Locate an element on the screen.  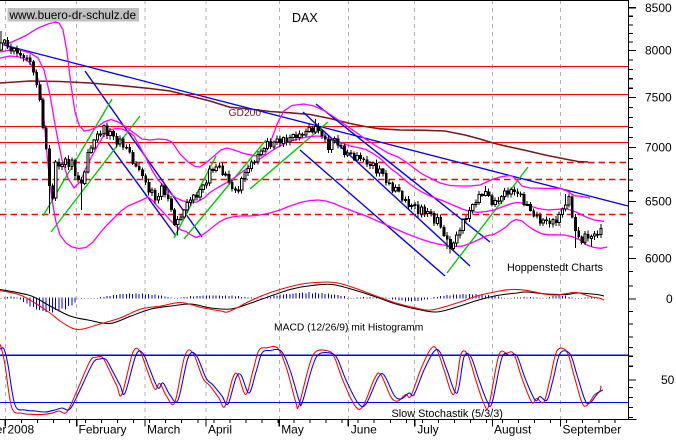
svg-text: GD200 is located at coordinates (245, 113).